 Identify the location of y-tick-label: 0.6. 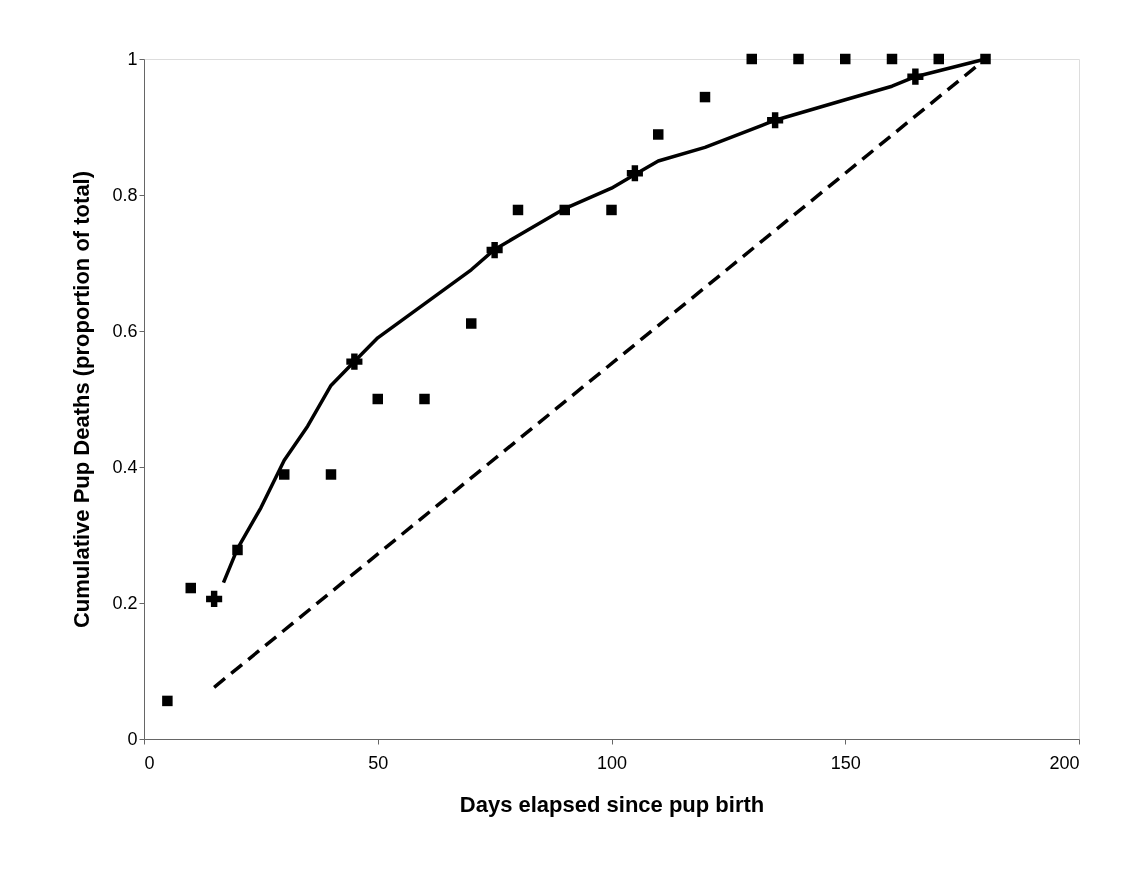
(125, 330).